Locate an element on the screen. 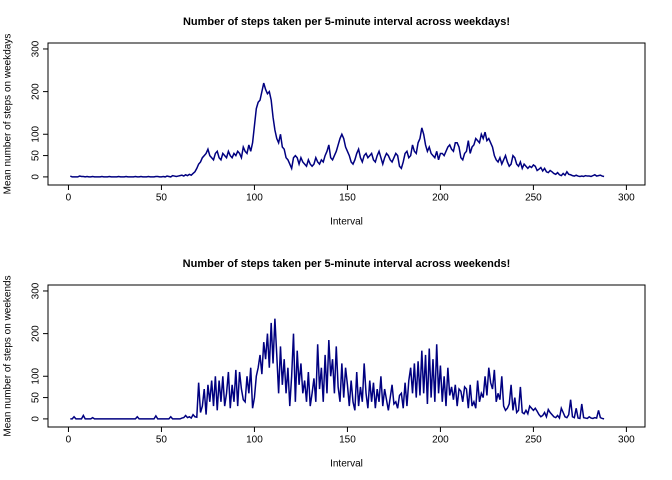 This screenshot has height=480, width=672. y-axis-label: Mean number of steps on weekends is located at coordinates (8, 355).